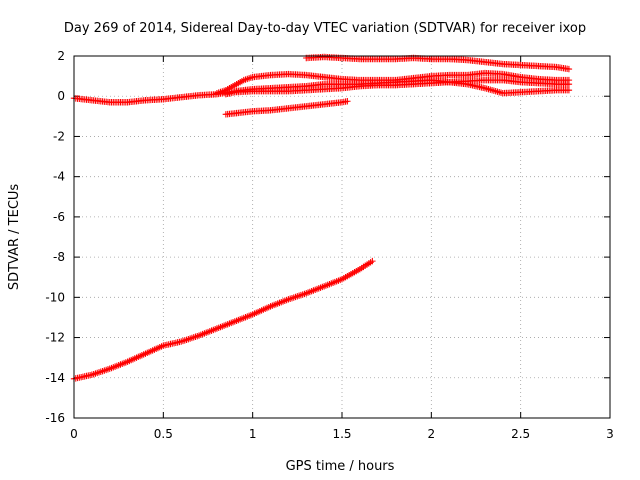  Describe the element at coordinates (59, 177) in the screenshot. I see `y-tick-label: -4` at that location.